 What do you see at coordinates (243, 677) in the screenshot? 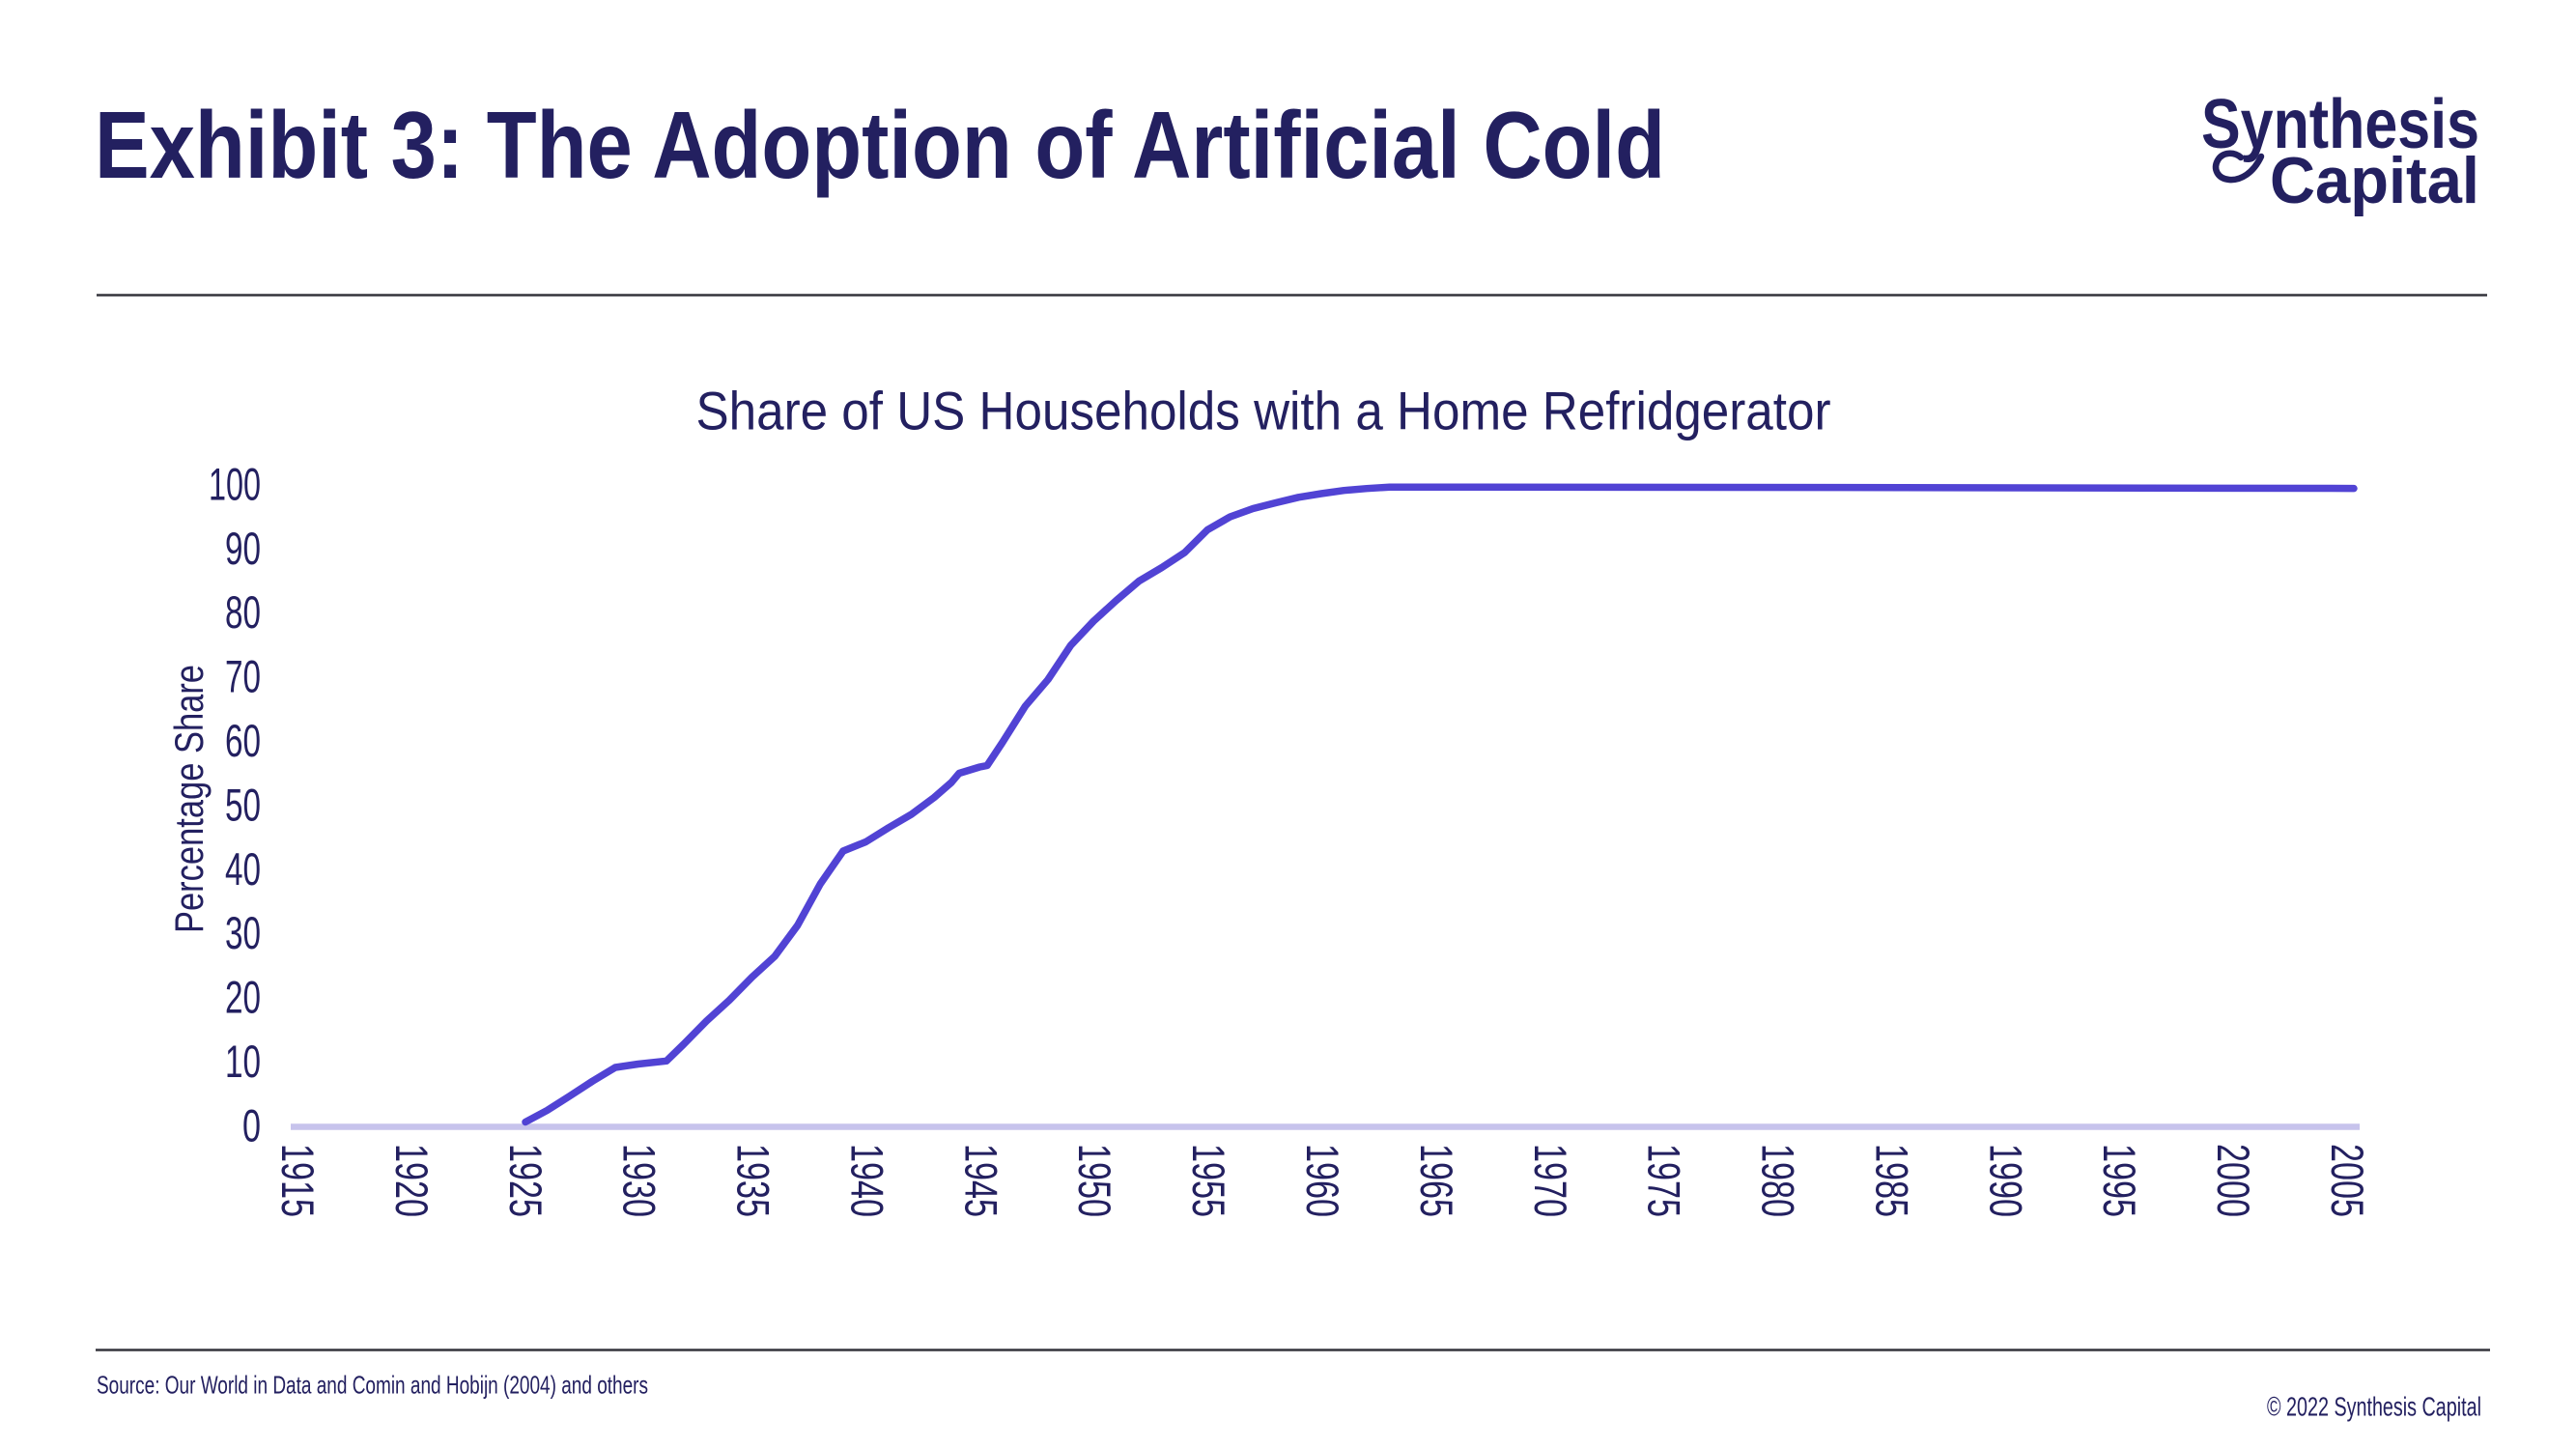
I see `svg-text: 70` at bounding box center [243, 677].